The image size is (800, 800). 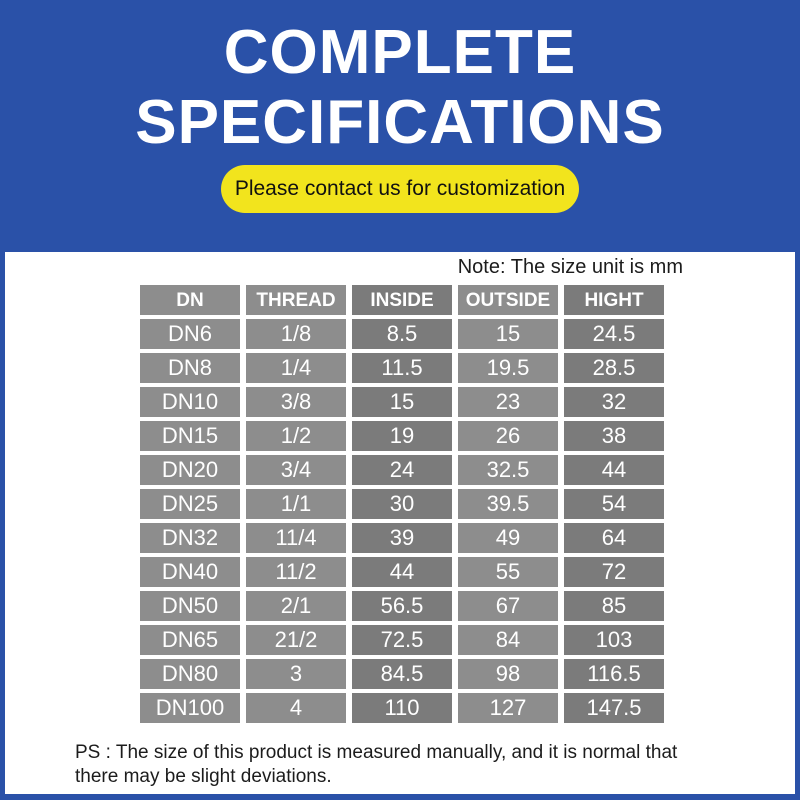 I want to click on table-cell-dn25-thread: 1/1, so click(x=296, y=504).